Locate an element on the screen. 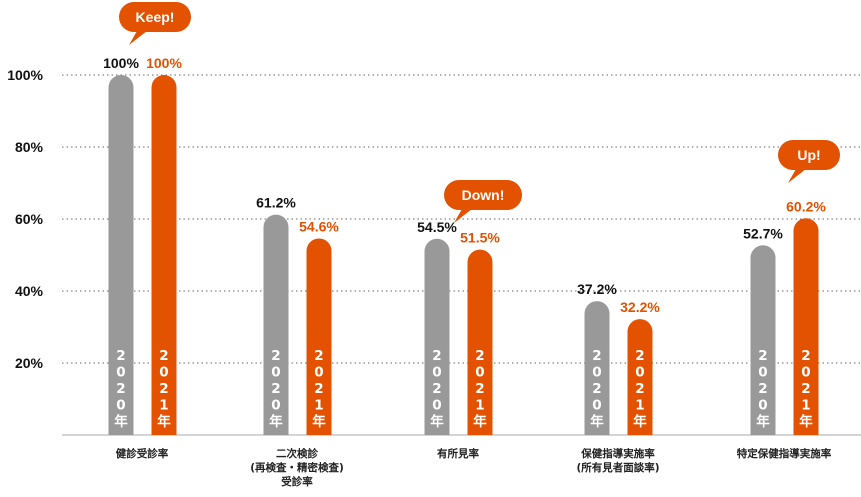 This screenshot has width=861, height=497. category-label: 有所見率 is located at coordinates (458, 453).